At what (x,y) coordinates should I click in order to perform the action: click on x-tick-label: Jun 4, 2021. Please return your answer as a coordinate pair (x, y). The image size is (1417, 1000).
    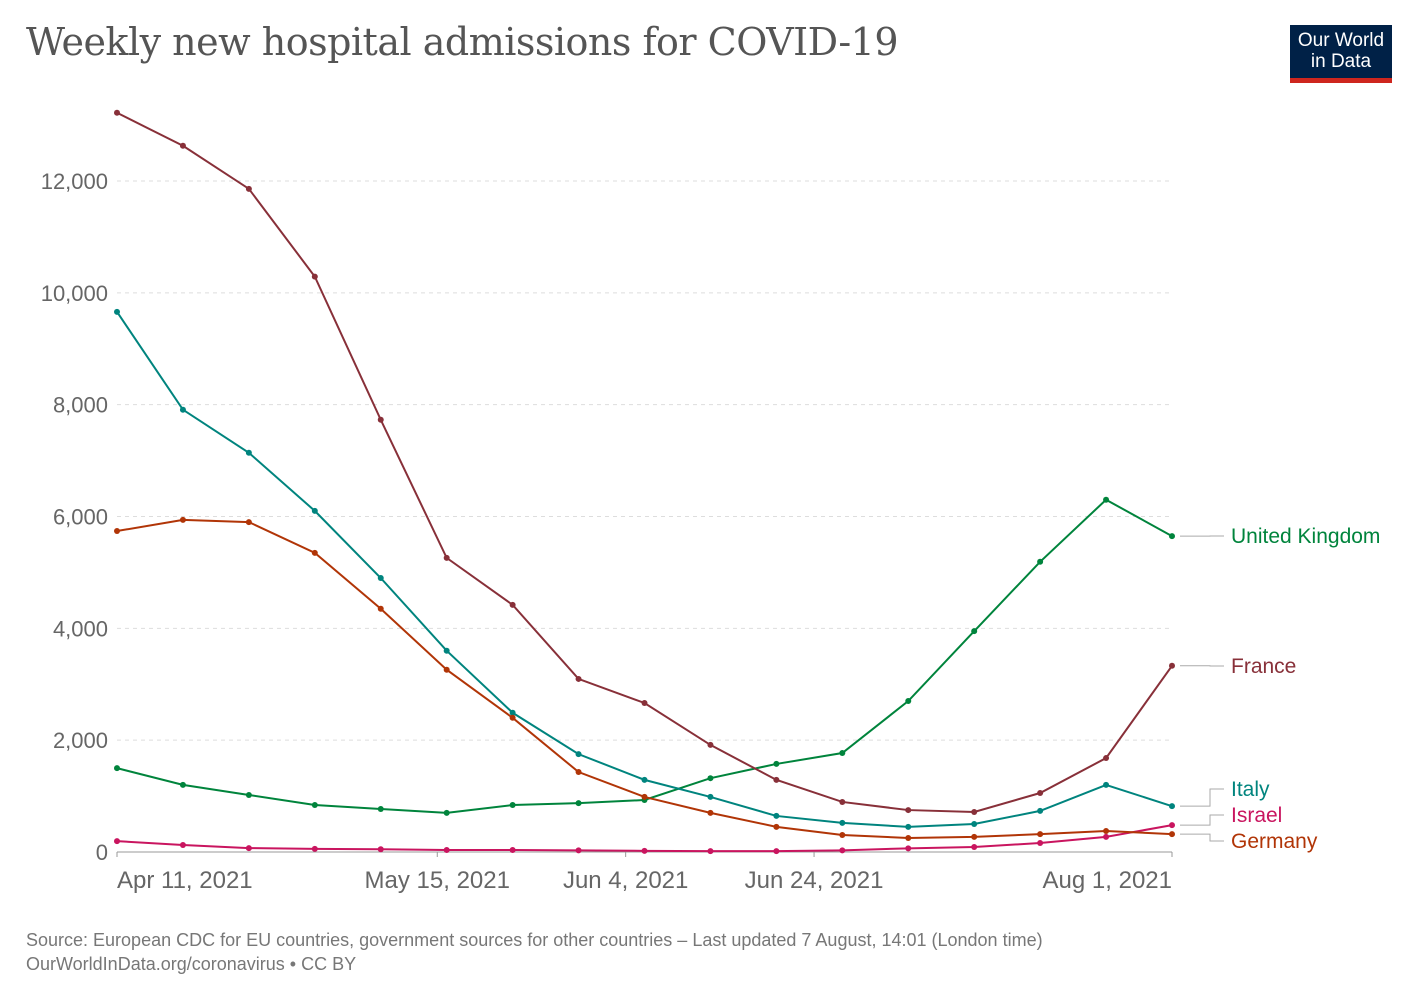
    Looking at the image, I should click on (625, 880).